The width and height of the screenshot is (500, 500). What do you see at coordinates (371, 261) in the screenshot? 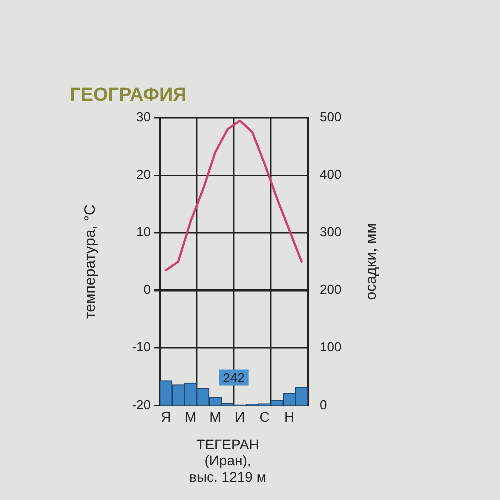
I see `y2-axis-title: осадки, мм` at bounding box center [371, 261].